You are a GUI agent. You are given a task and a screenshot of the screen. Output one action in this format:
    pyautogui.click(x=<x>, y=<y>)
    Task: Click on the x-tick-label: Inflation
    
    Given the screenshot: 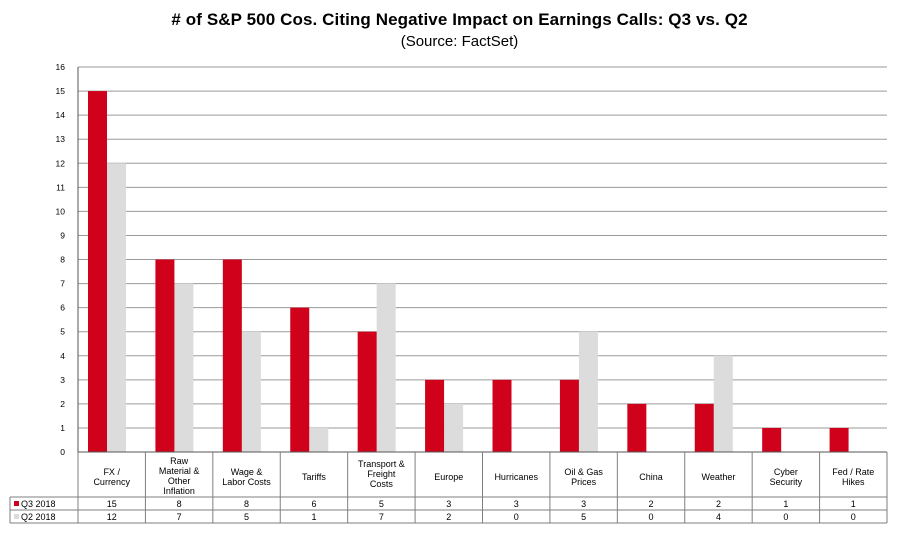 What is the action you would take?
    pyautogui.click(x=179, y=491)
    